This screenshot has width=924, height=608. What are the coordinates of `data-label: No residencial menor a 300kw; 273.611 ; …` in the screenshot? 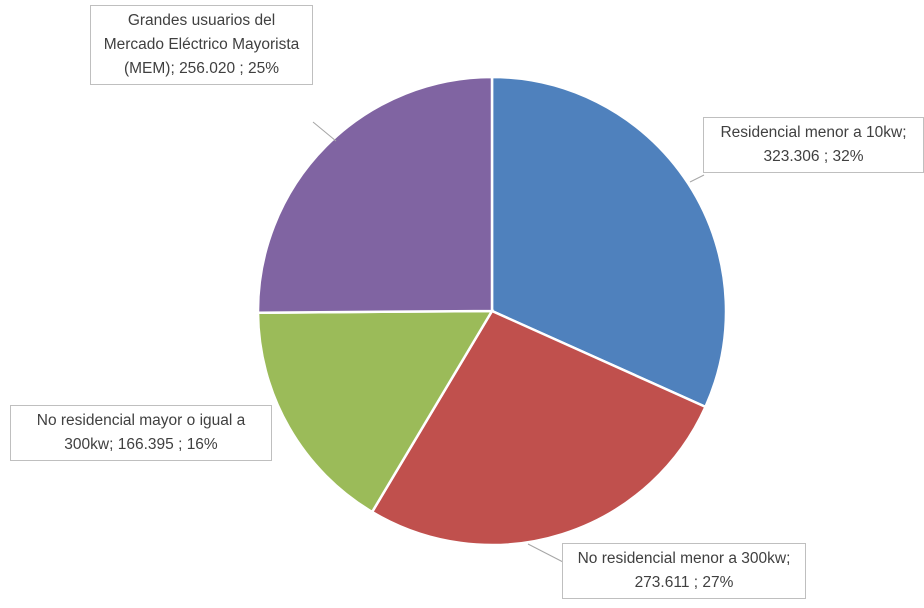 It's located at (684, 571).